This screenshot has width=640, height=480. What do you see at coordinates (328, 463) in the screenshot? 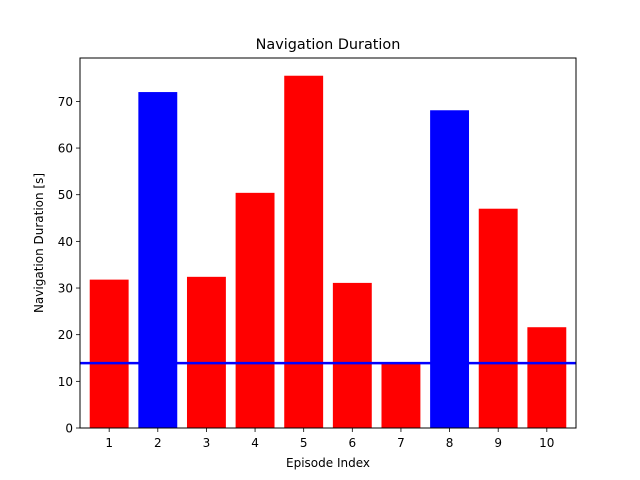
I see `x-axis-label: Episode Index` at bounding box center [328, 463].